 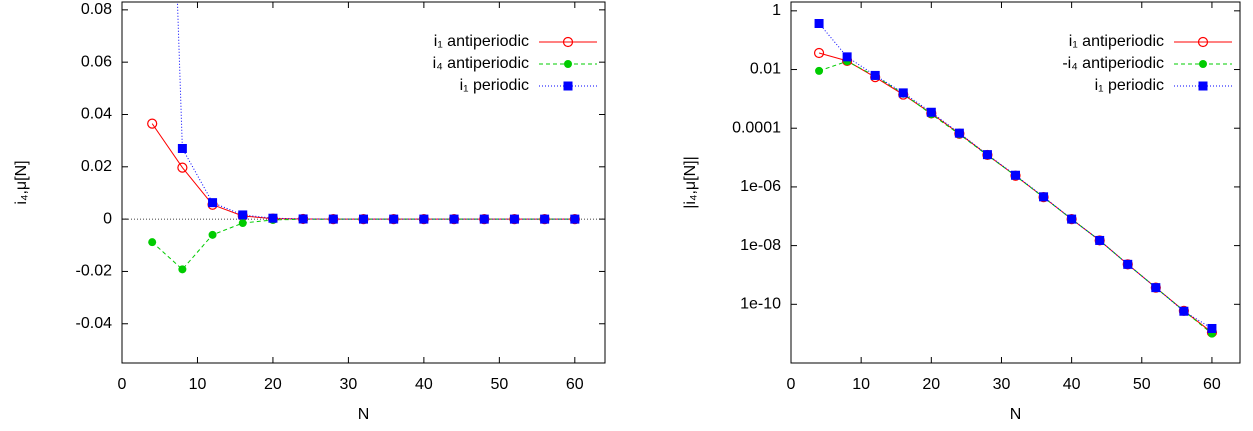 I want to click on y-tick-label: 0.02, so click(x=96, y=166).